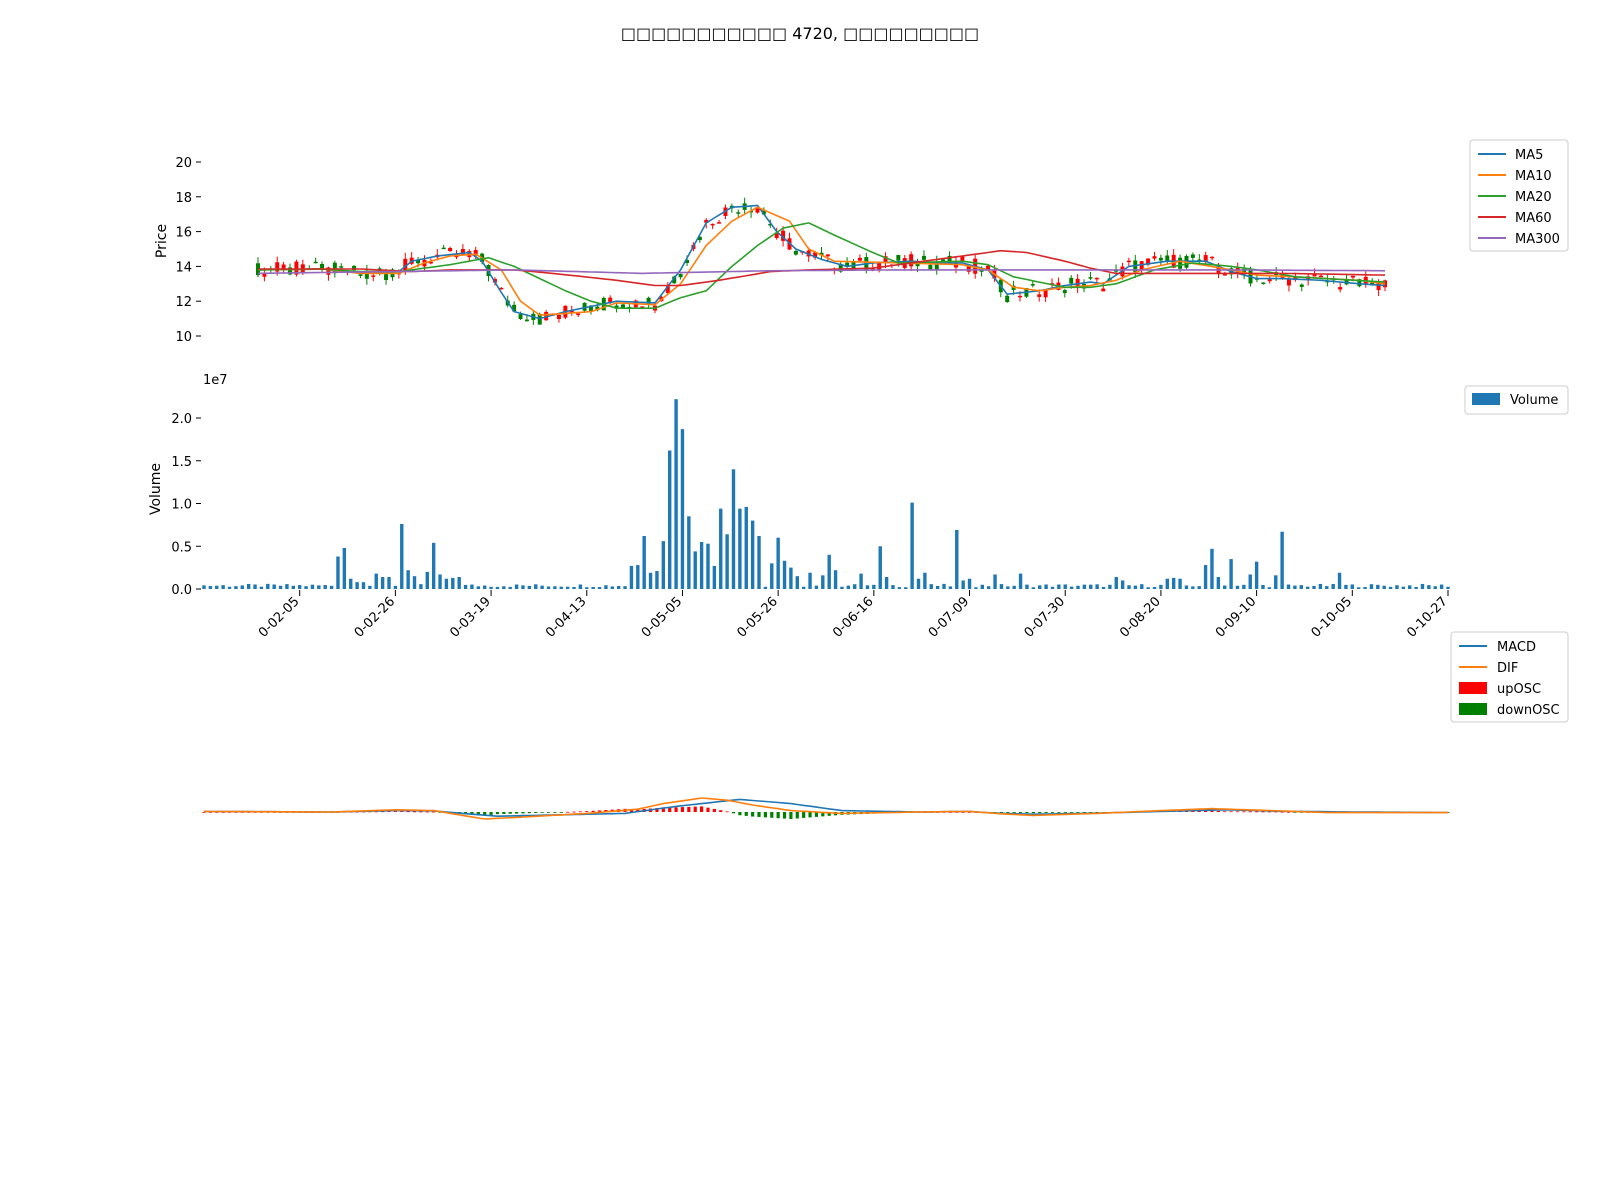 Image resolution: width=1600 pixels, height=1204 pixels. What do you see at coordinates (470, 617) in the screenshot?
I see `volume-xtick-label: 0-03-19` at bounding box center [470, 617].